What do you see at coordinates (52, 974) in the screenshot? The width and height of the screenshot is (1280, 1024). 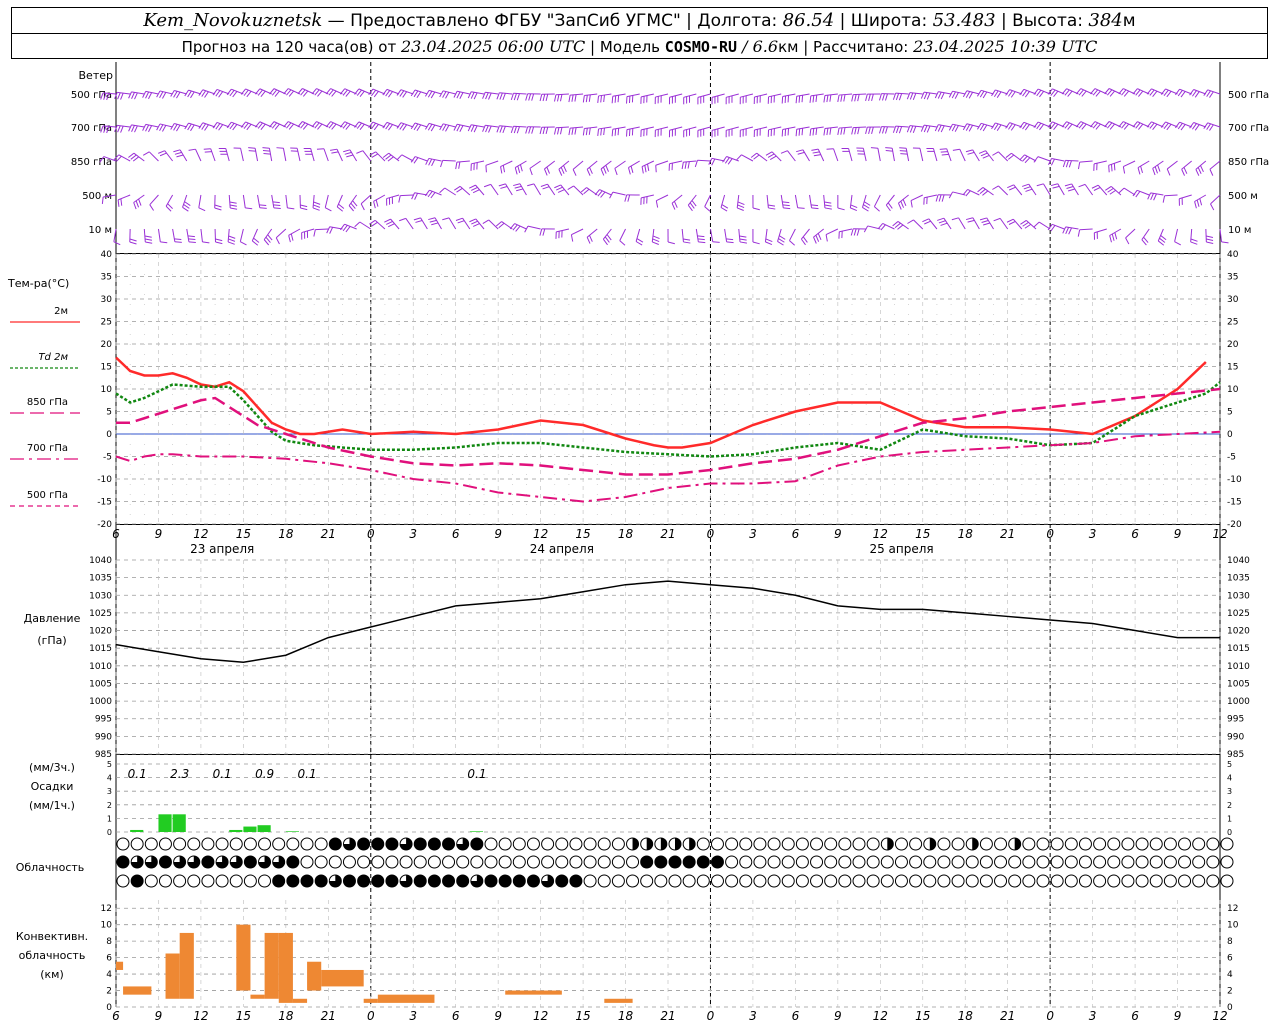 I see `convective-unit: (км)` at bounding box center [52, 974].